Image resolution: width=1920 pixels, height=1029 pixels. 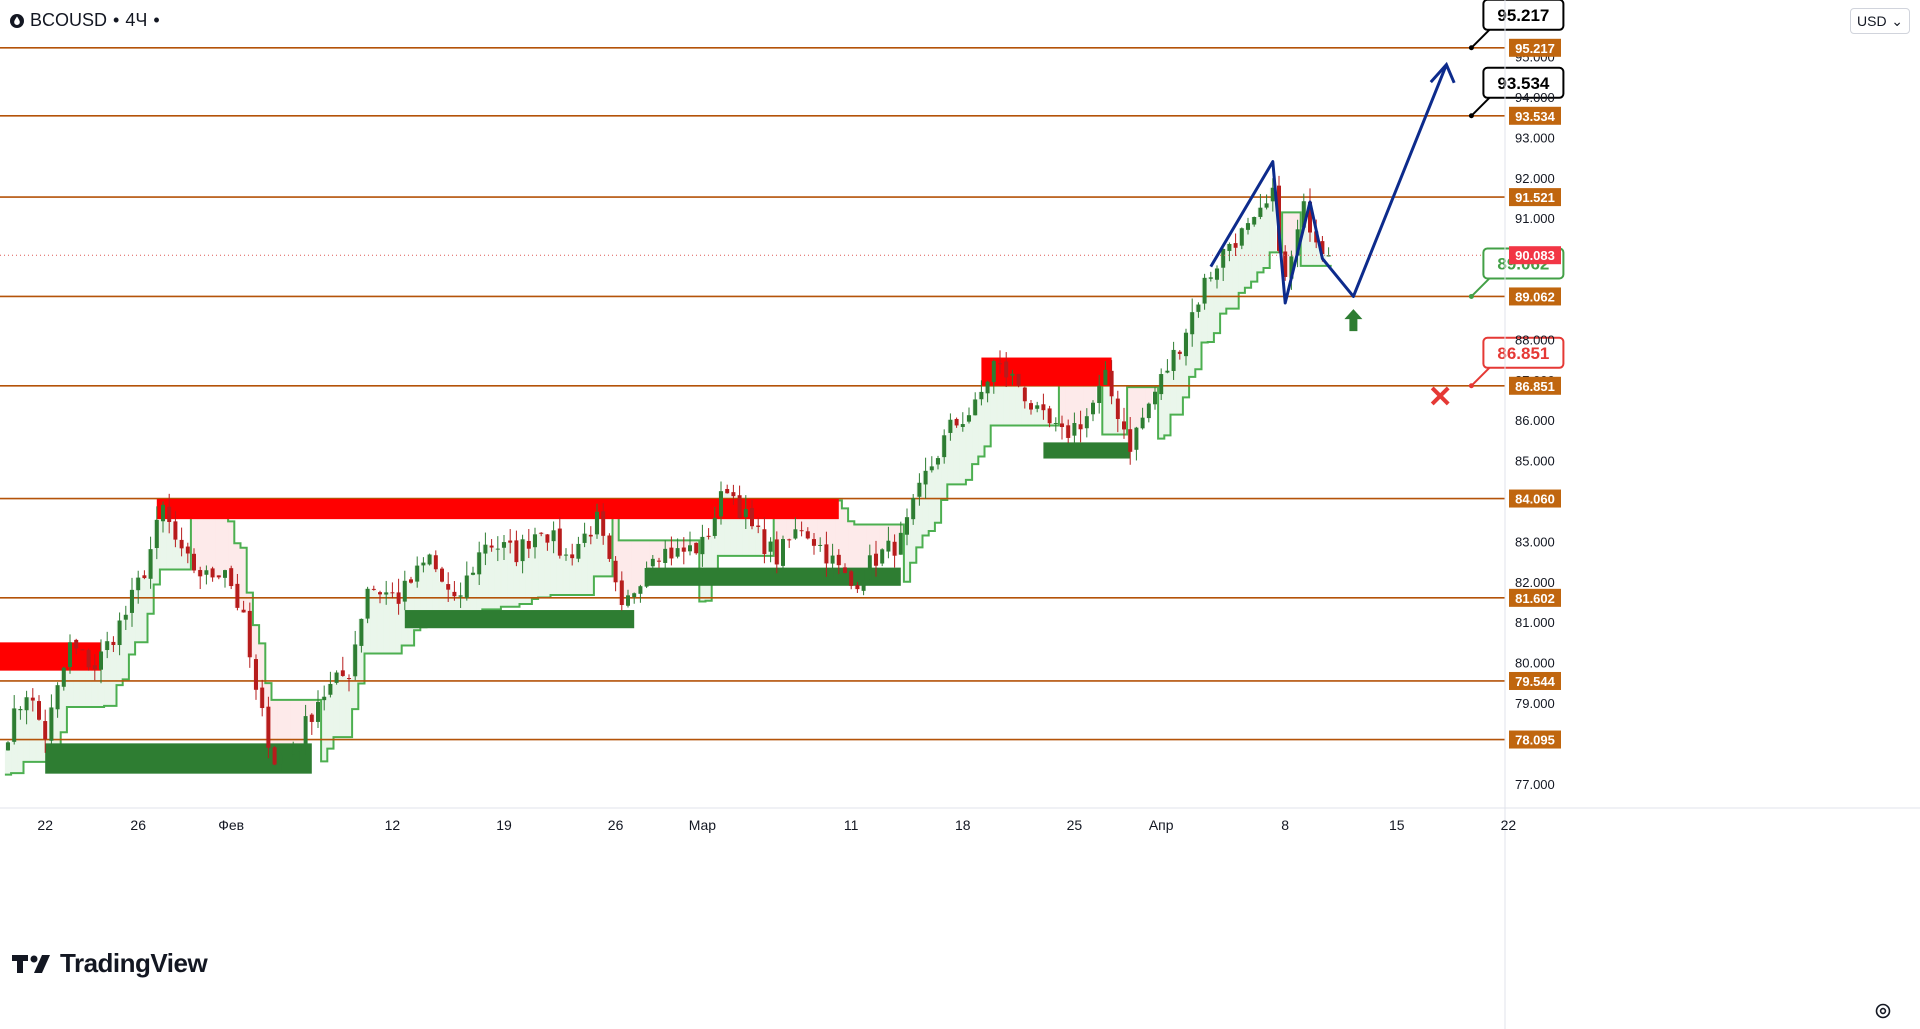 I want to click on supply-zone, so click(x=1046, y=371).